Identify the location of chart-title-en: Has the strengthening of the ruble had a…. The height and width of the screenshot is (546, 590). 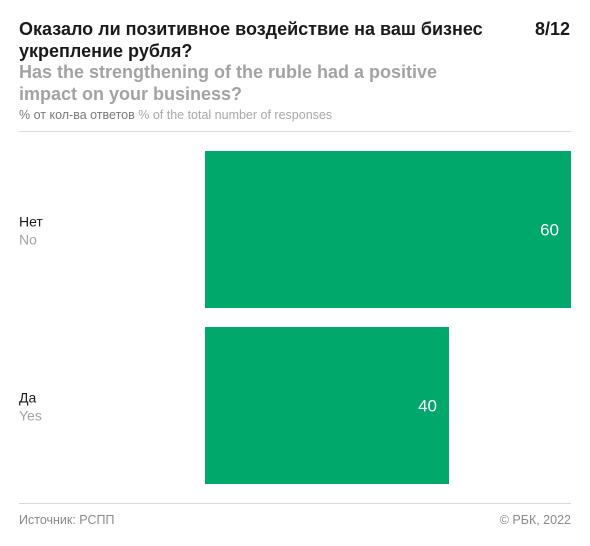
(228, 83).